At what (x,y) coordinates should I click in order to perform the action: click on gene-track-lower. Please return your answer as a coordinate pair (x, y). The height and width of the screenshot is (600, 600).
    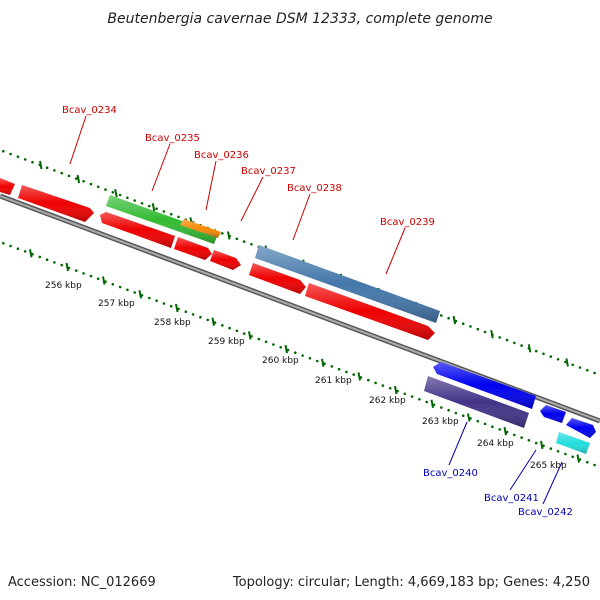
    Looking at the image, I should click on (510, 408).